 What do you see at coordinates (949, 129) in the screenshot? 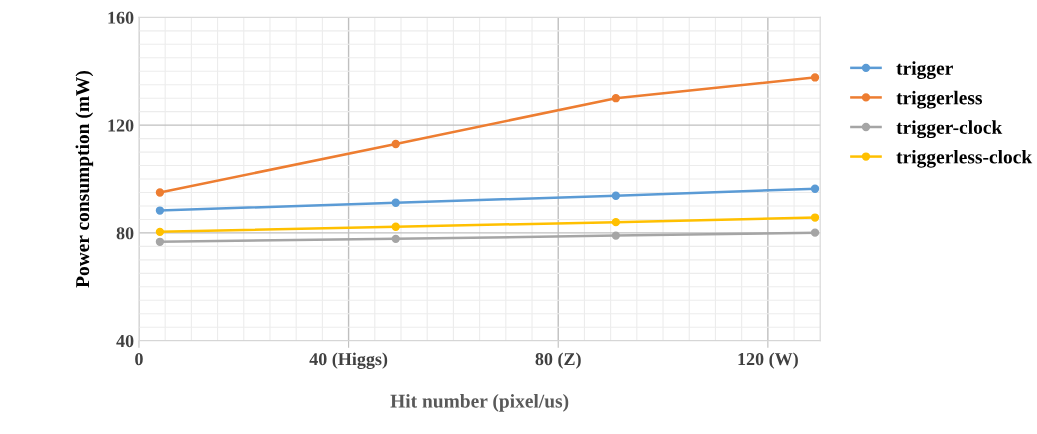
I see `legend-label: trigger-clock` at bounding box center [949, 129].